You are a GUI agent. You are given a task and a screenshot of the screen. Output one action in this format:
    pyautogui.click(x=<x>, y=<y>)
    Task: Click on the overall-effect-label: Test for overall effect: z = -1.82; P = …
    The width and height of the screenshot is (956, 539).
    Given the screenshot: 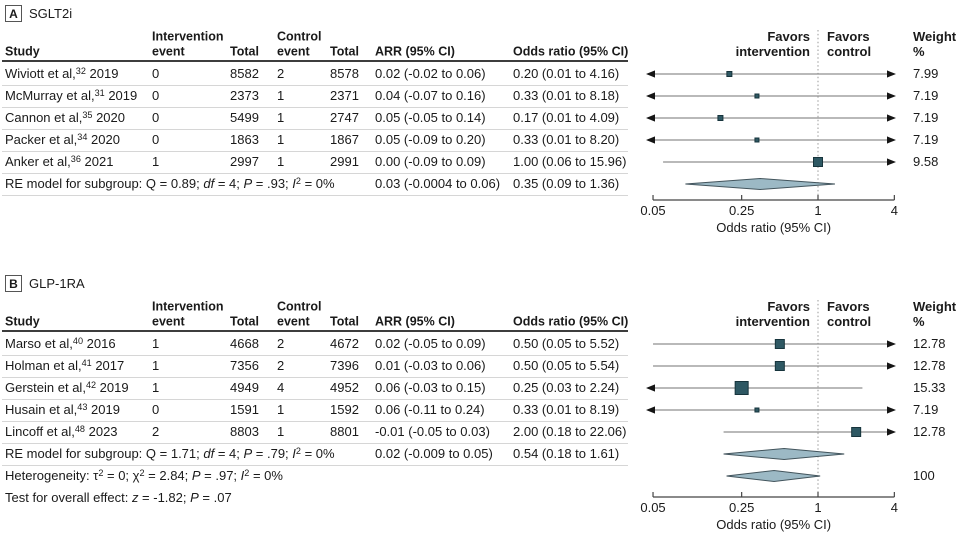 What is the action you would take?
    pyautogui.click(x=118, y=498)
    